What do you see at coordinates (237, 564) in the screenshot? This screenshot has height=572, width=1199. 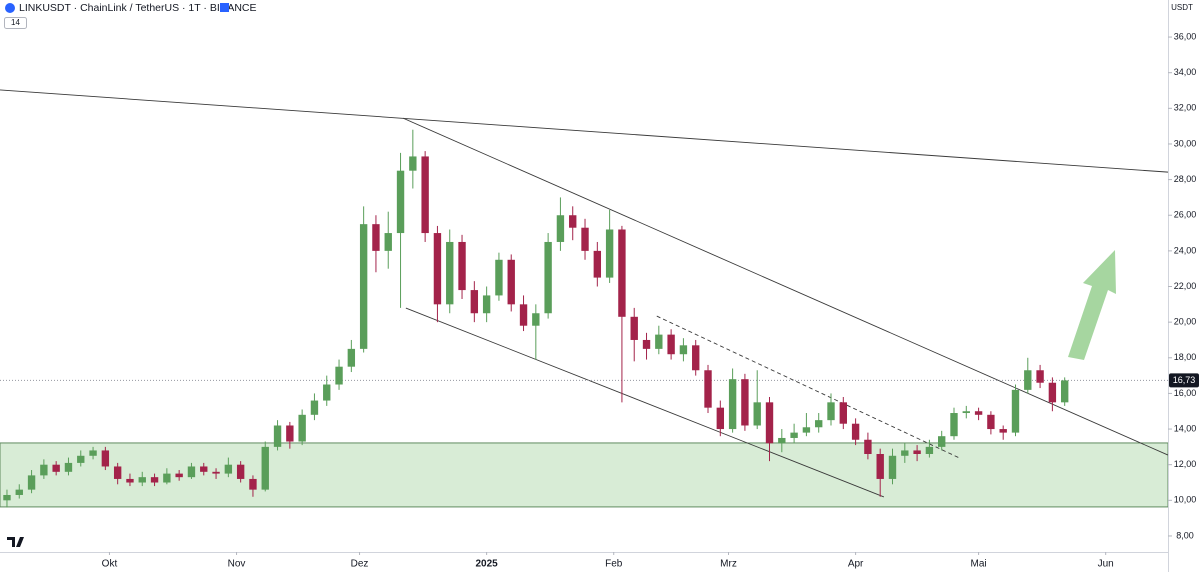 I see `x-tick-label: Nov` at bounding box center [237, 564].